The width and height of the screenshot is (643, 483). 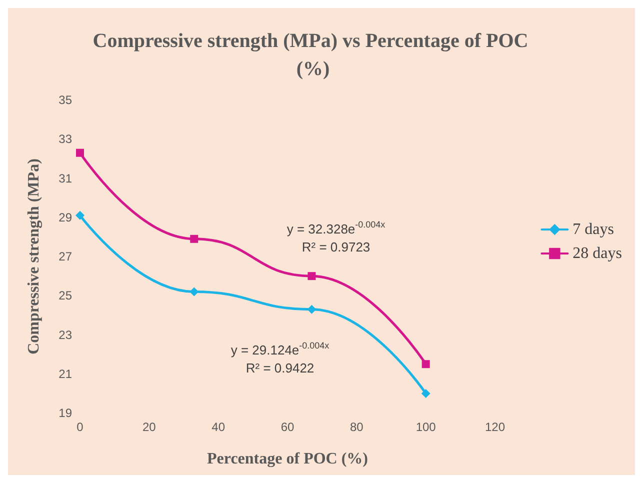 What do you see at coordinates (65, 295) in the screenshot?
I see `y-tick-label: 25` at bounding box center [65, 295].